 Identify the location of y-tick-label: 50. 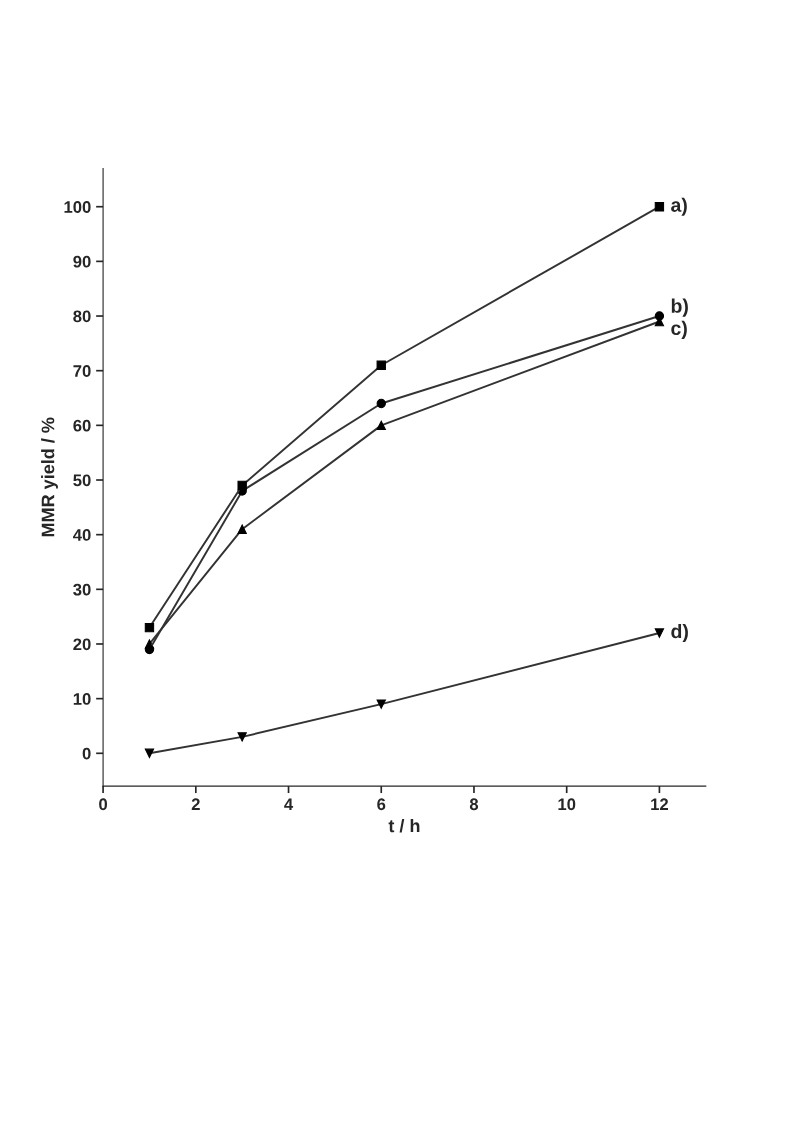
(82, 480).